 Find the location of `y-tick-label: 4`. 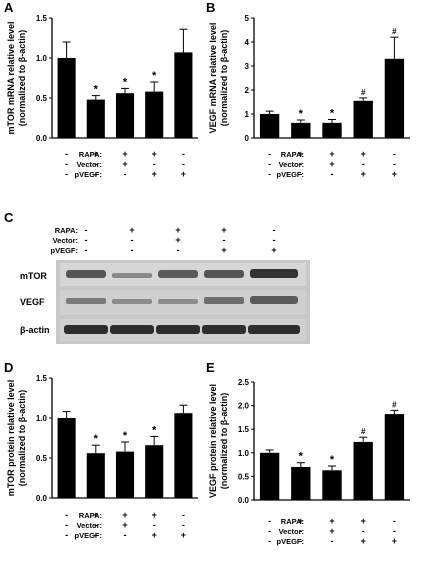

y-tick-label: 4 is located at coordinates (247, 42).